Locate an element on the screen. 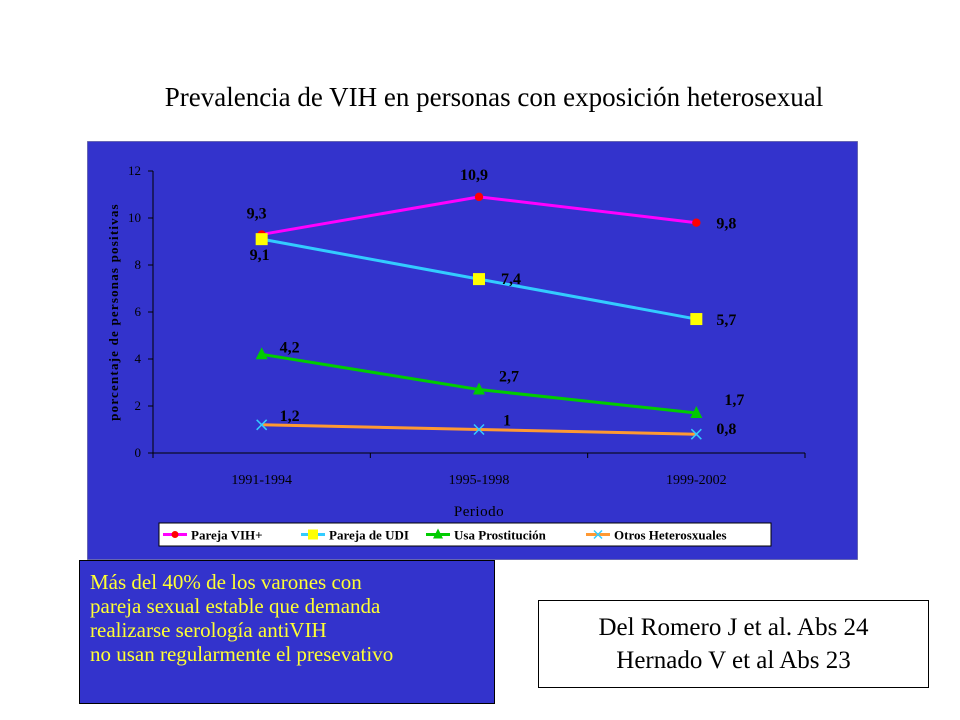  y-tick-label: 12 is located at coordinates (134, 170).